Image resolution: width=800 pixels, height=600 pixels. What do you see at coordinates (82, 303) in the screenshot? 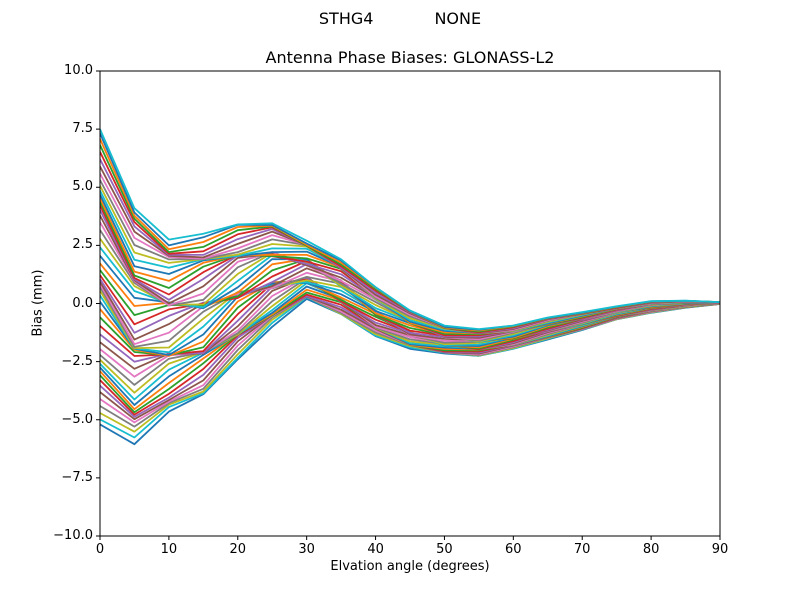
I see `y-tick-label: 0.0` at bounding box center [82, 303].